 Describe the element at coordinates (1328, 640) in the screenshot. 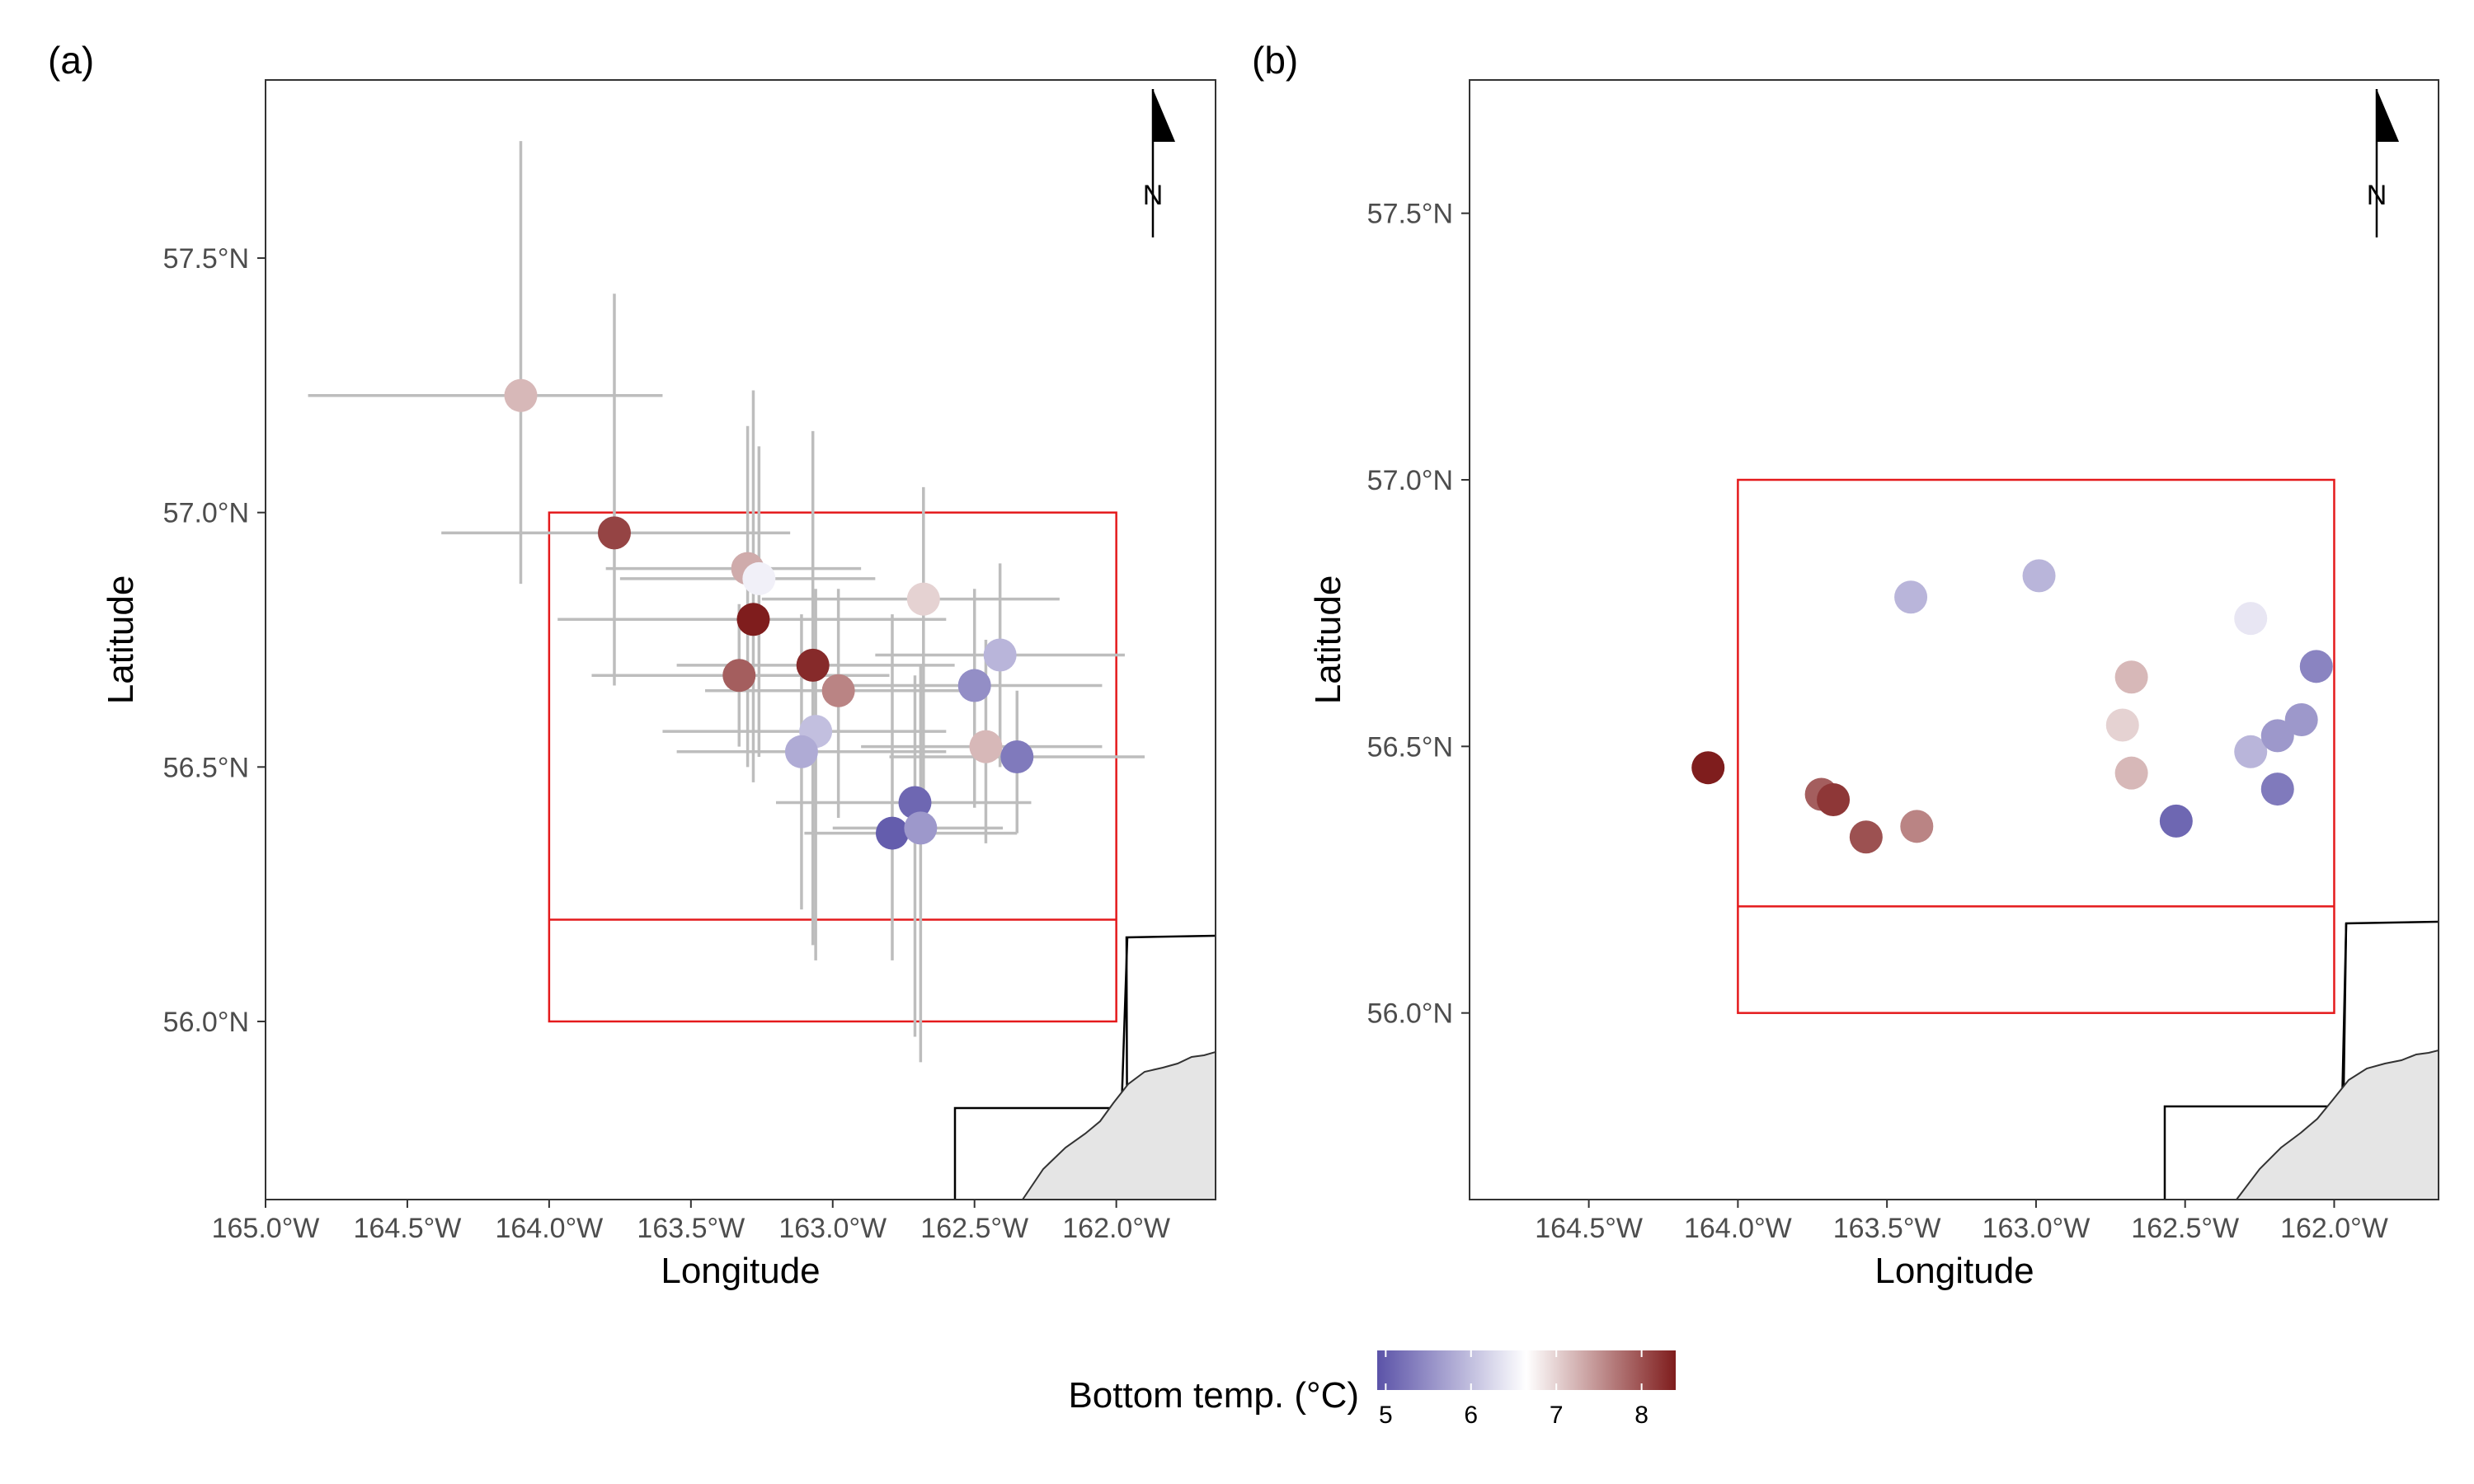

I see `panel-b-y-axis-title: Latitude` at that location.